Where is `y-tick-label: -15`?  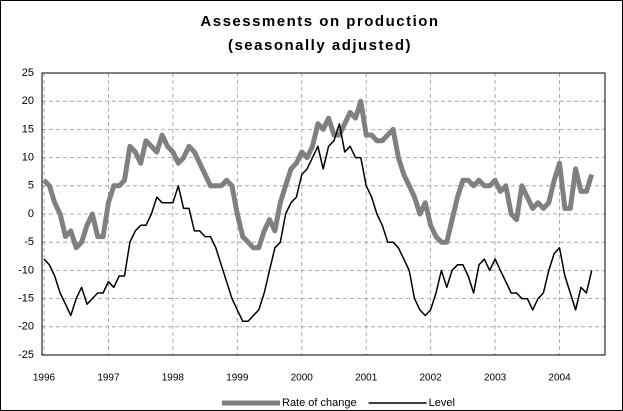 y-tick-label: -15 is located at coordinates (26, 299).